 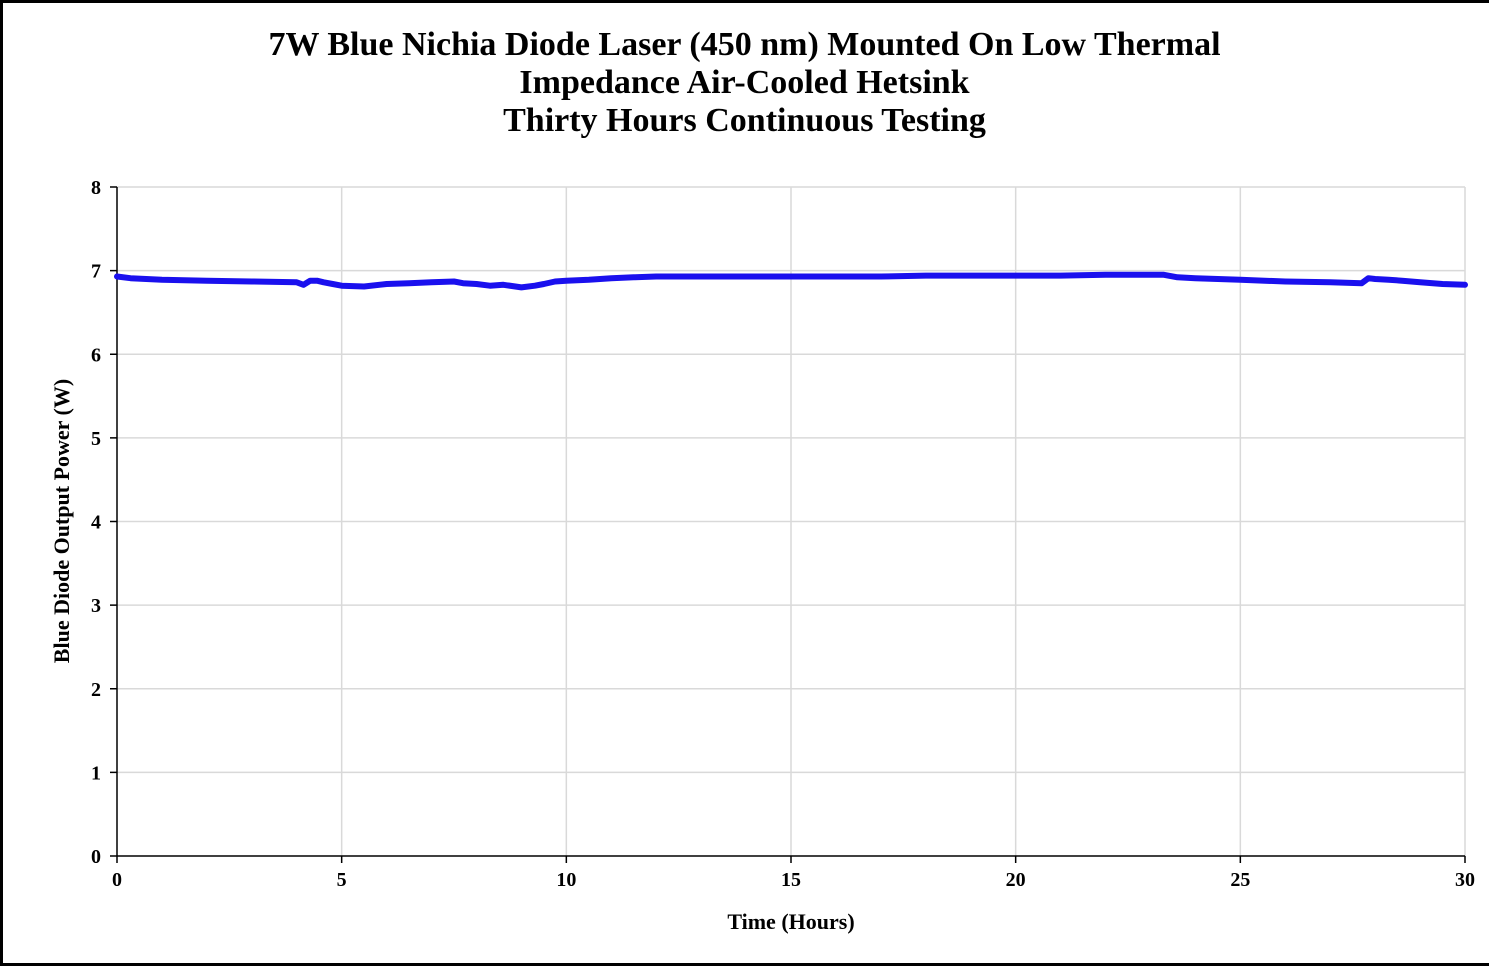 I want to click on x-axis-label: Time (Hours), so click(x=790, y=921).